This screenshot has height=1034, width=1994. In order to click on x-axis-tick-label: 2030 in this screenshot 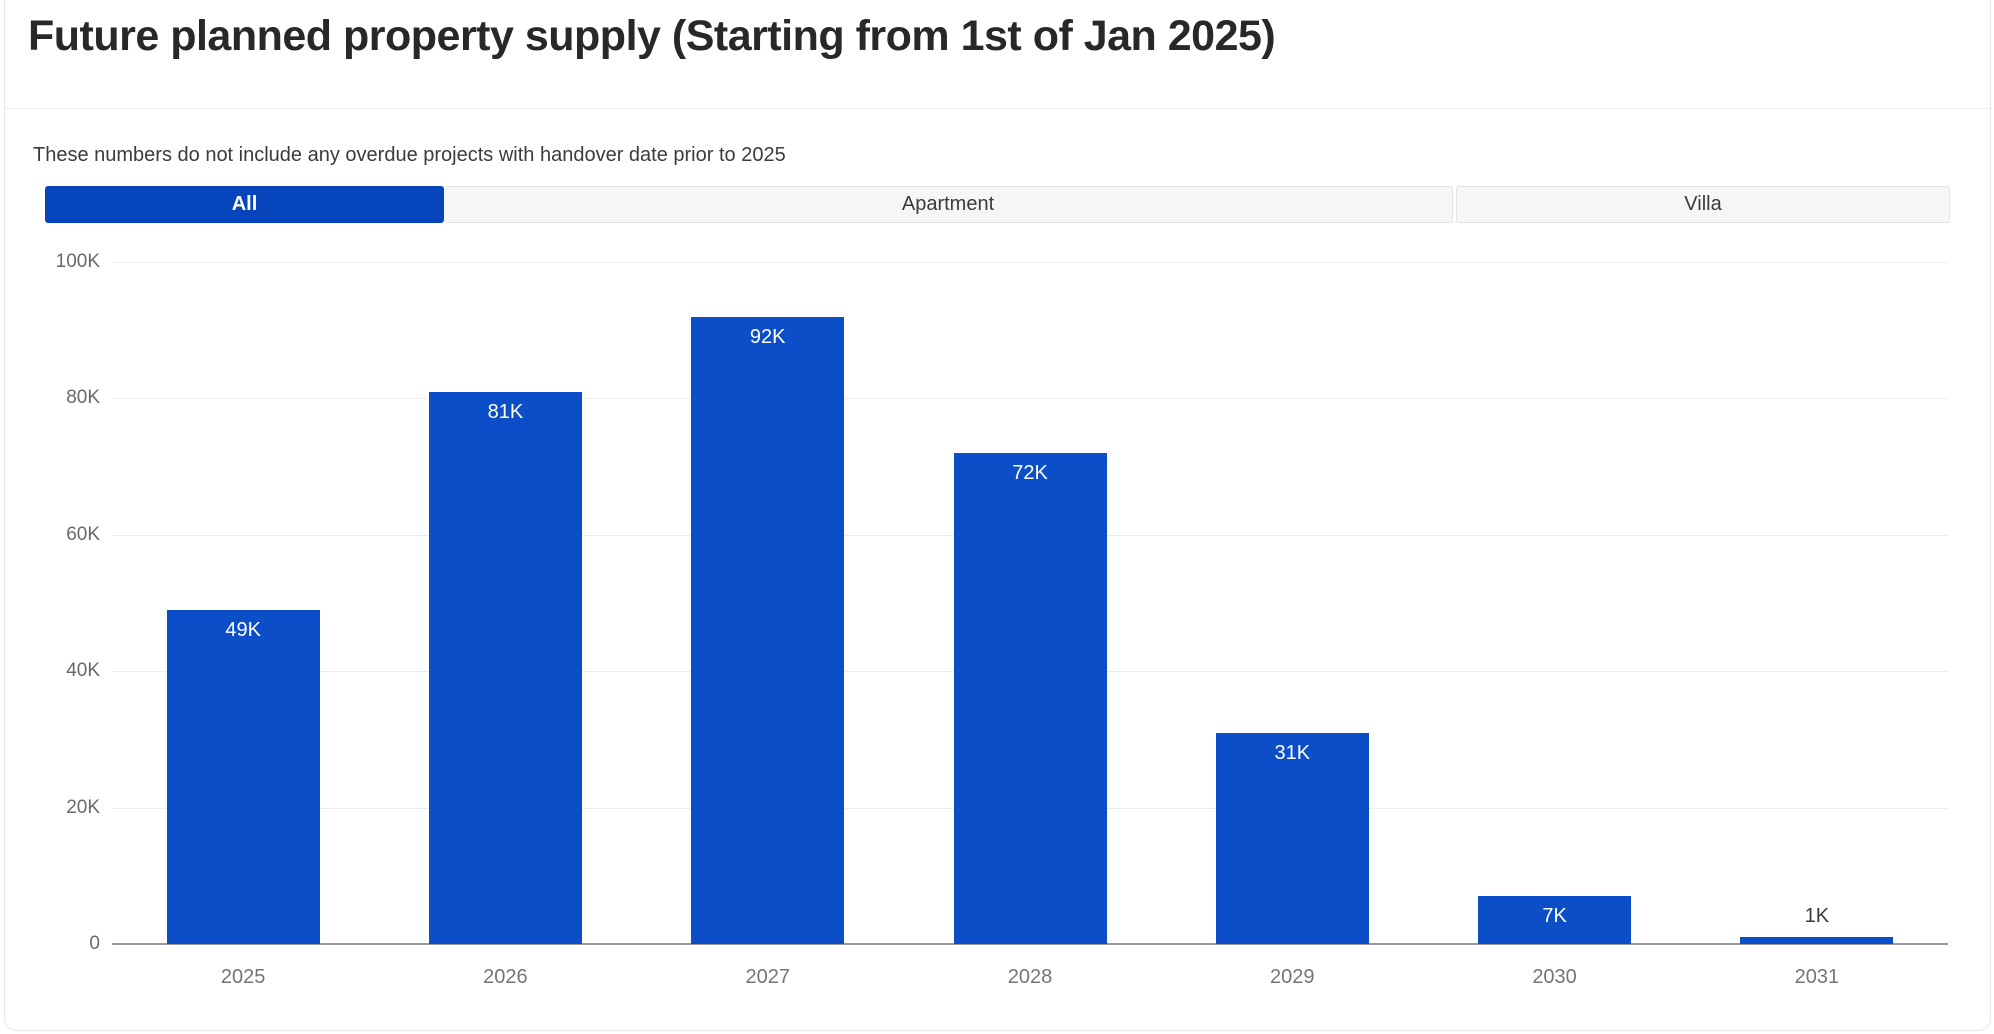, I will do `click(1554, 977)`.